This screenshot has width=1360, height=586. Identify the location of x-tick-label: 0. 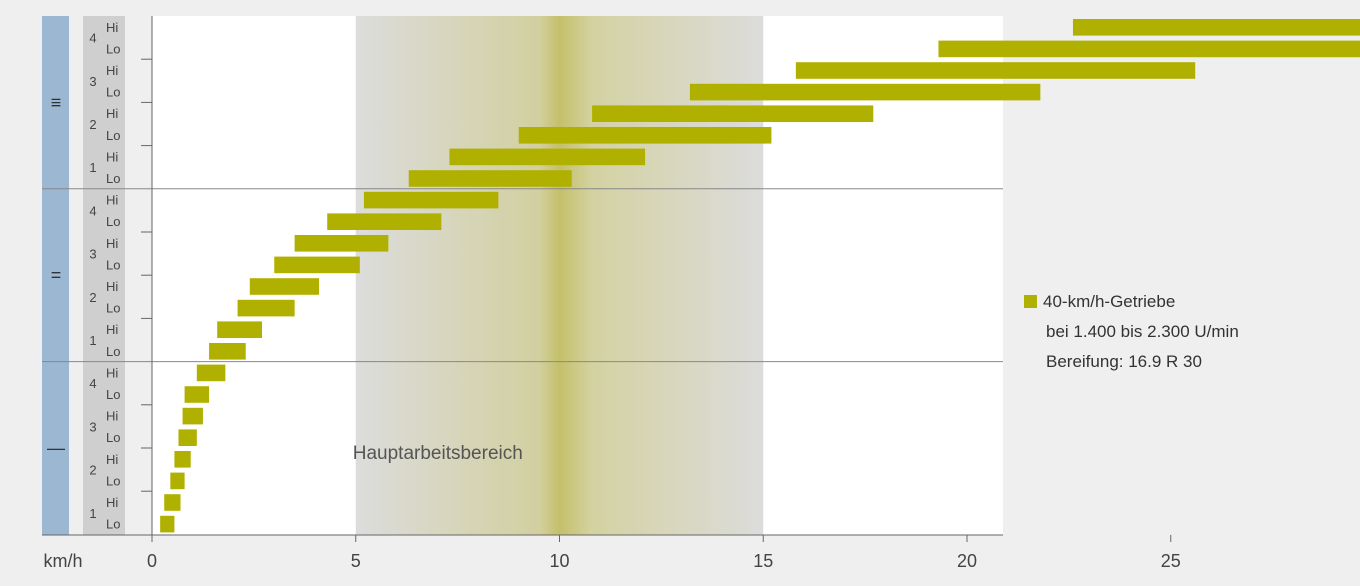
(152, 561).